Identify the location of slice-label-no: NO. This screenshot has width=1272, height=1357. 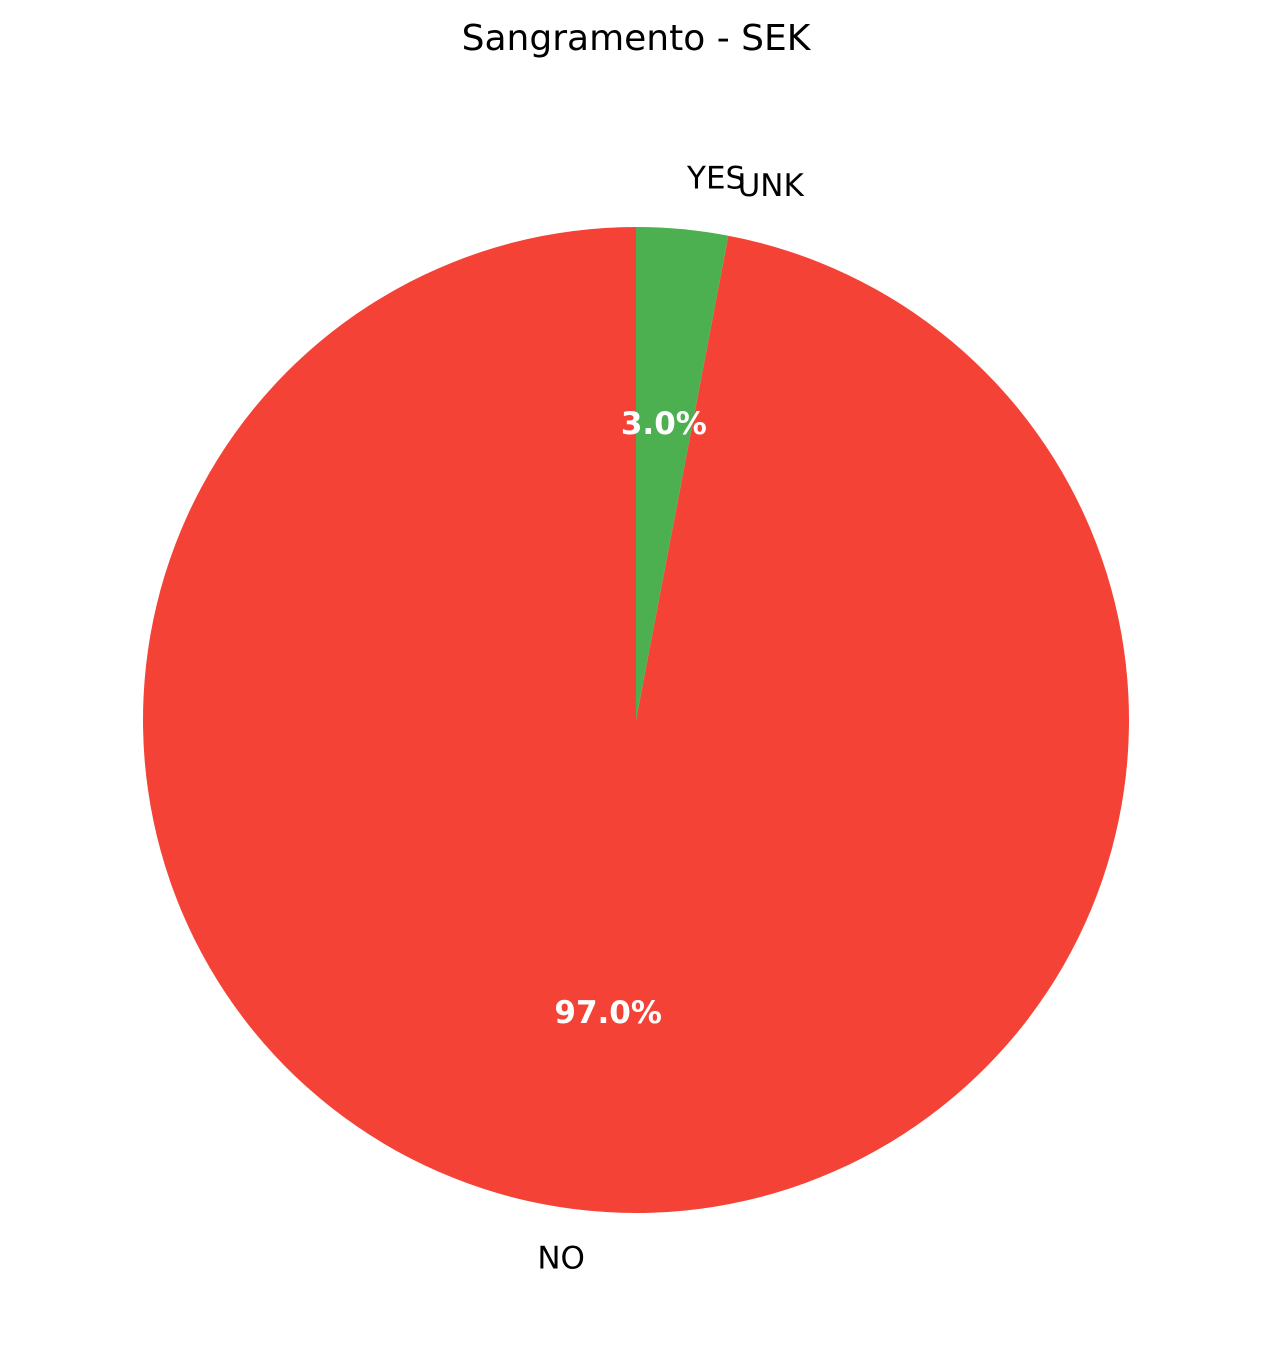
(561, 1258).